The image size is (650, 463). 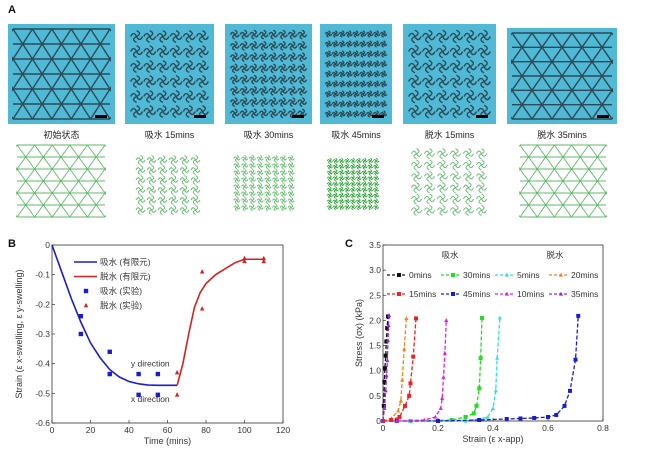 I want to click on annotation: x direction, so click(x=150, y=399).